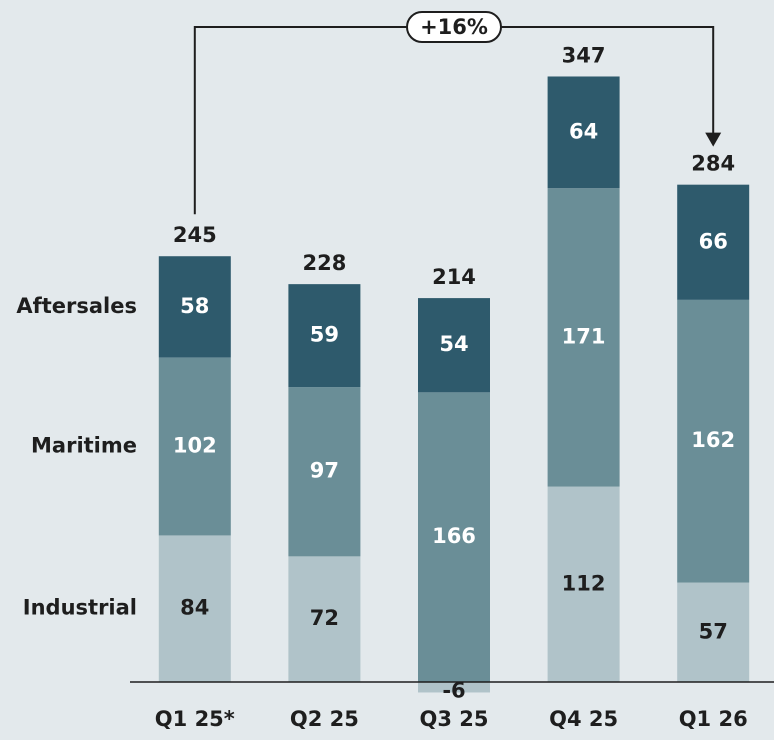  What do you see at coordinates (713, 164) in the screenshot?
I see `total-label: 284` at bounding box center [713, 164].